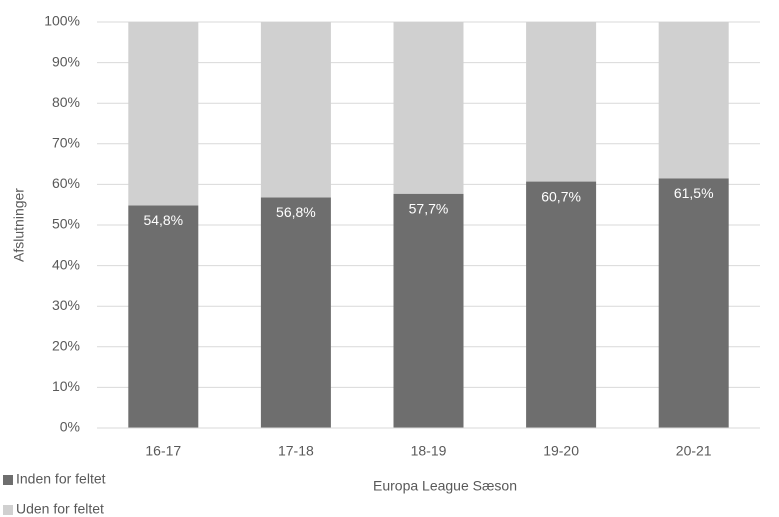 The height and width of the screenshot is (517, 779). Describe the element at coordinates (296, 212) in the screenshot. I see `data-label: 56,8%` at that location.